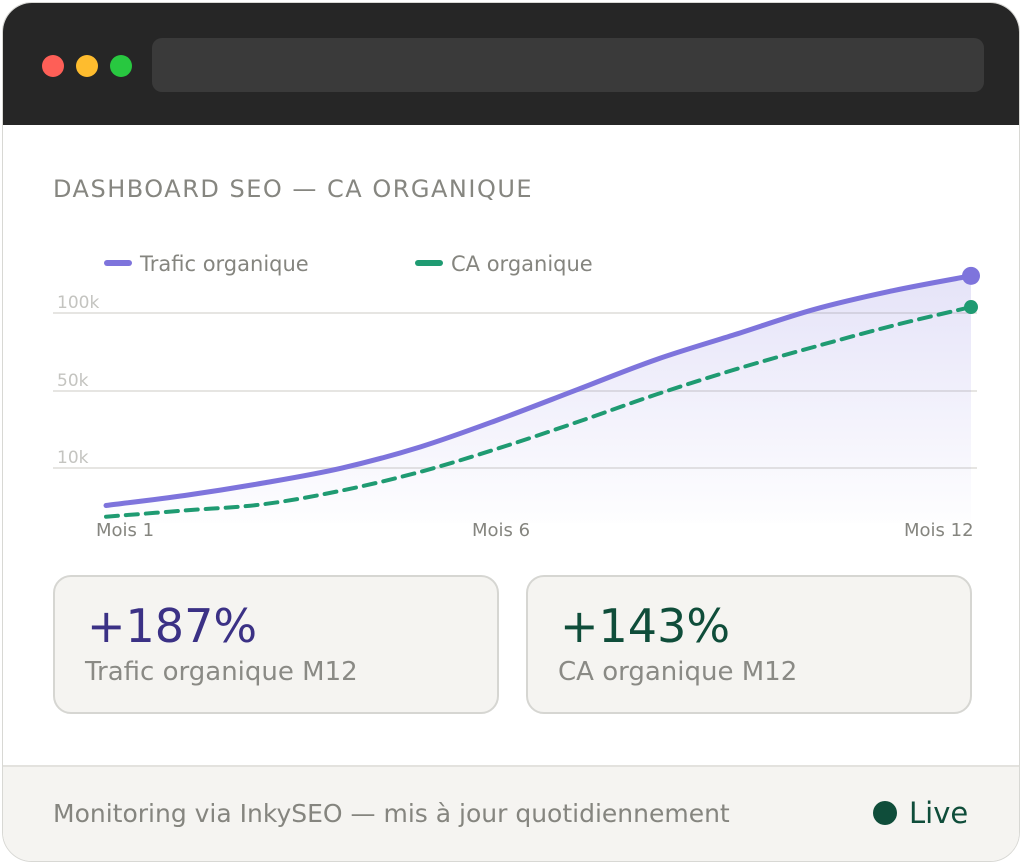  Describe the element at coordinates (939, 813) in the screenshot. I see `live-label: Live` at that location.